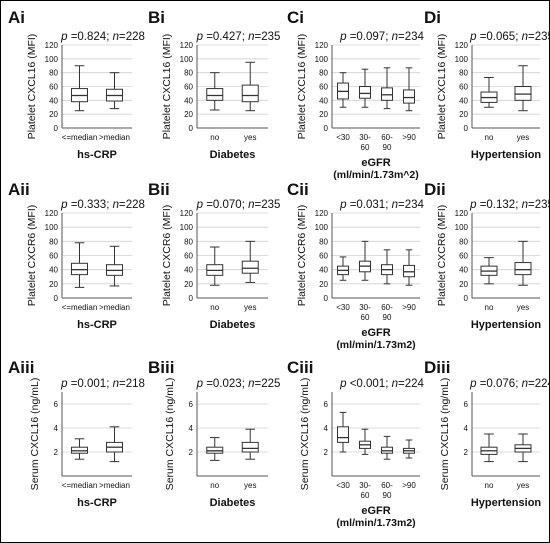 Image resolution: width=550 pixels, height=543 pixels. What do you see at coordinates (445, 434) in the screenshot?
I see `y-axis-title: Serum CXCL16 (ng/mL)` at bounding box center [445, 434].